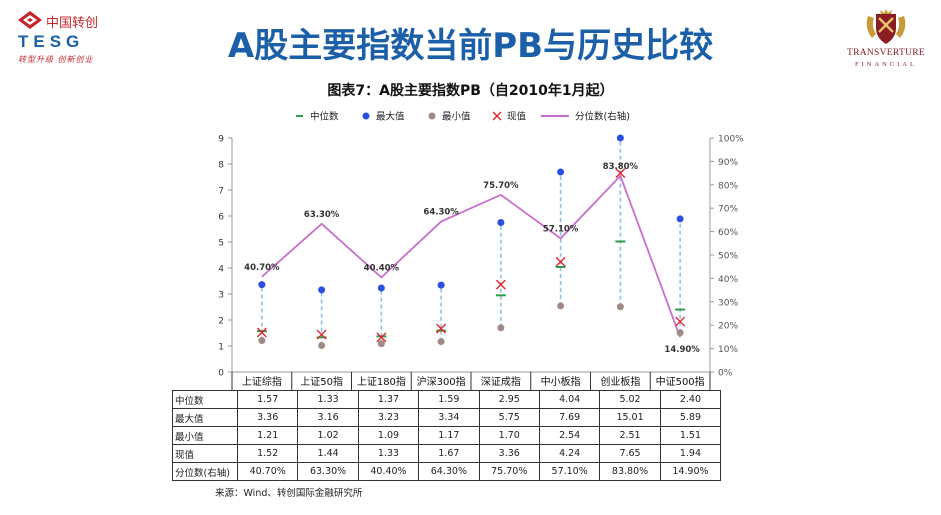  What do you see at coordinates (221, 374) in the screenshot?
I see `y-tick-label: 0` at bounding box center [221, 374].